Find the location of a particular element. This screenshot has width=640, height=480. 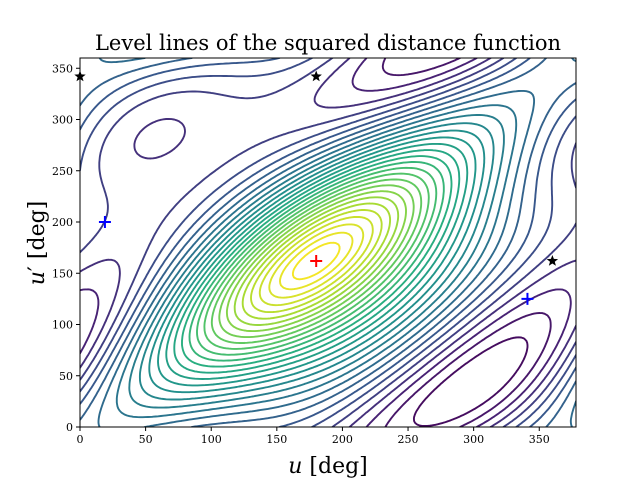

y-tick-label: 100 is located at coordinates (62, 325).